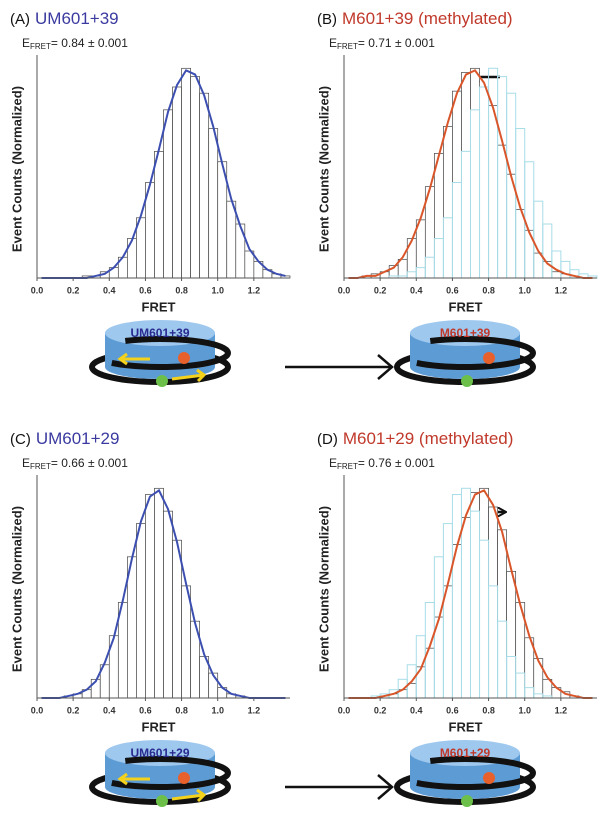  I want to click on efret-text: = 0.76 ± 0.001, so click(396, 463).